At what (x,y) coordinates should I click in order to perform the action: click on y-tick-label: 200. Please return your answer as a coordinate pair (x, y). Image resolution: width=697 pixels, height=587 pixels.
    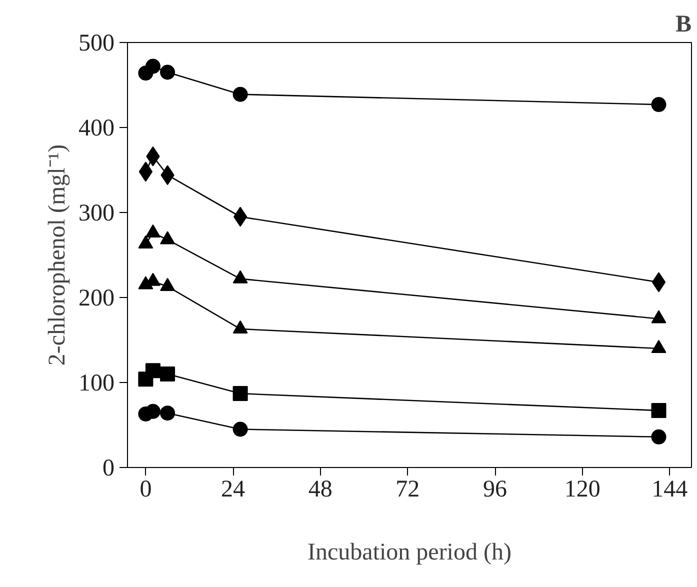
    Looking at the image, I should click on (96, 299).